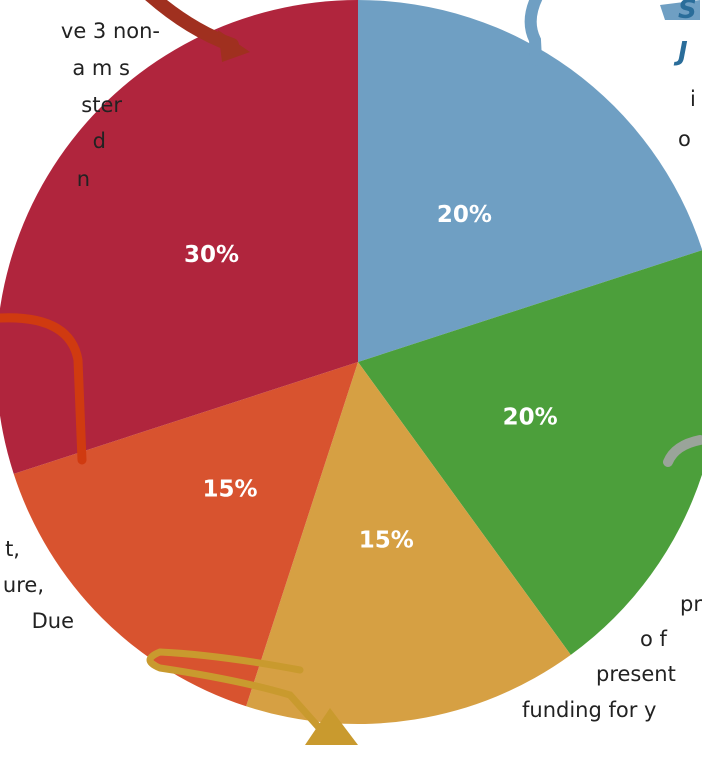 This screenshot has height=774, width=702. I want to click on text-fragment: funding for y, so click(589, 710).